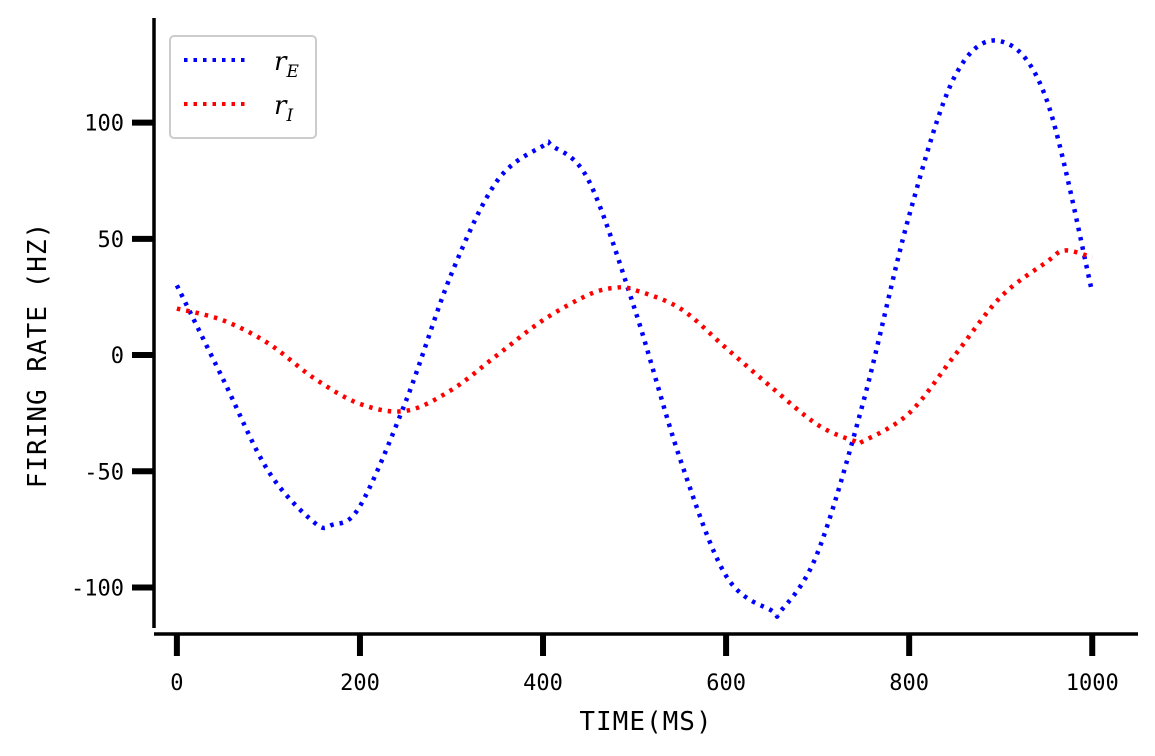 The height and width of the screenshot is (756, 1155). What do you see at coordinates (281, 106) in the screenshot?
I see `legend-symbol-rI: r` at bounding box center [281, 106].